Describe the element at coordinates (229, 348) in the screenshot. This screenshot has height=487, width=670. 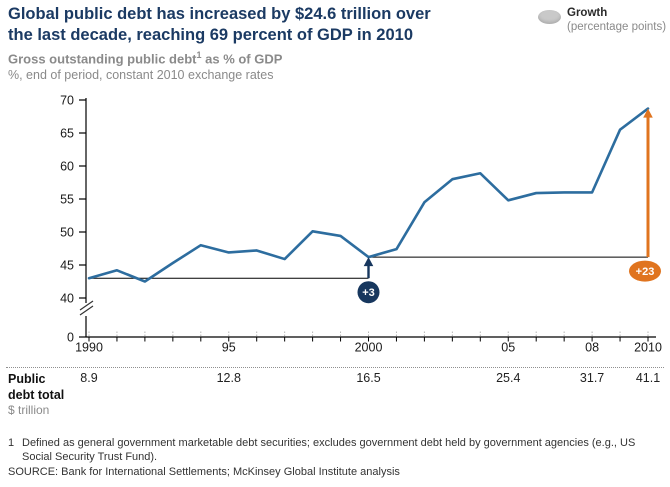
I see `x-tick-label: 95` at that location.